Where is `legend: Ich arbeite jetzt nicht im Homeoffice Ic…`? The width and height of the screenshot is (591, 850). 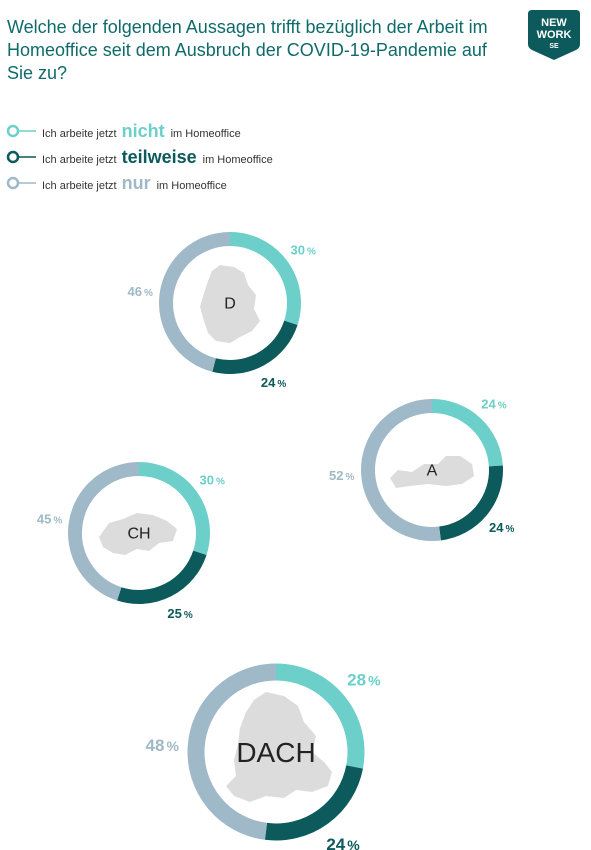 legend: Ich arbeite jetzt nicht im Homeoffice Ic… is located at coordinates (139, 157).